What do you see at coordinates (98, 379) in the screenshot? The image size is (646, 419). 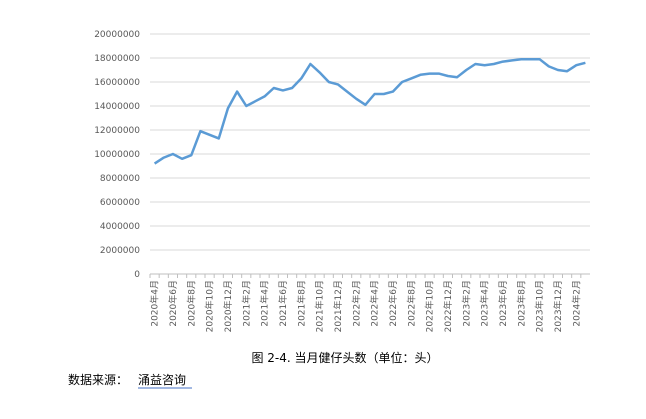 I see `source-label: 数据来源：` at bounding box center [98, 379].